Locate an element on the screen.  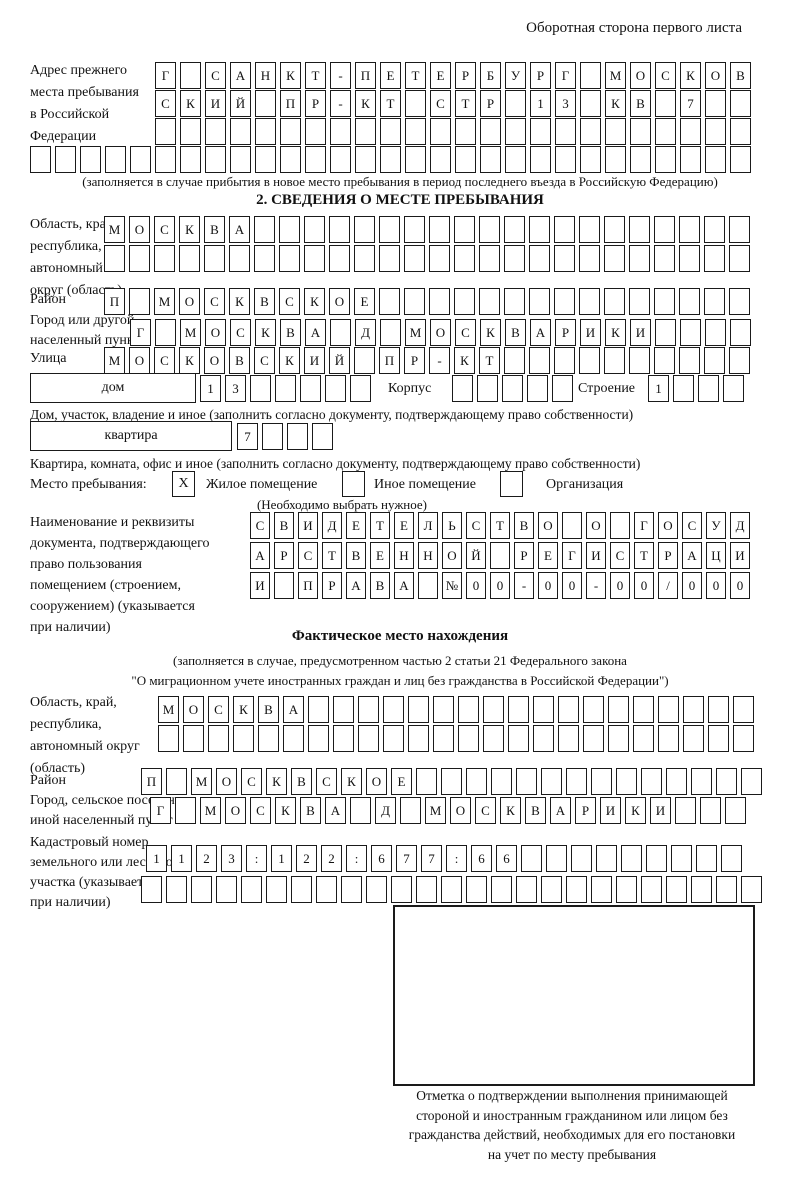
checkbox-organization is located at coordinates (511, 484).